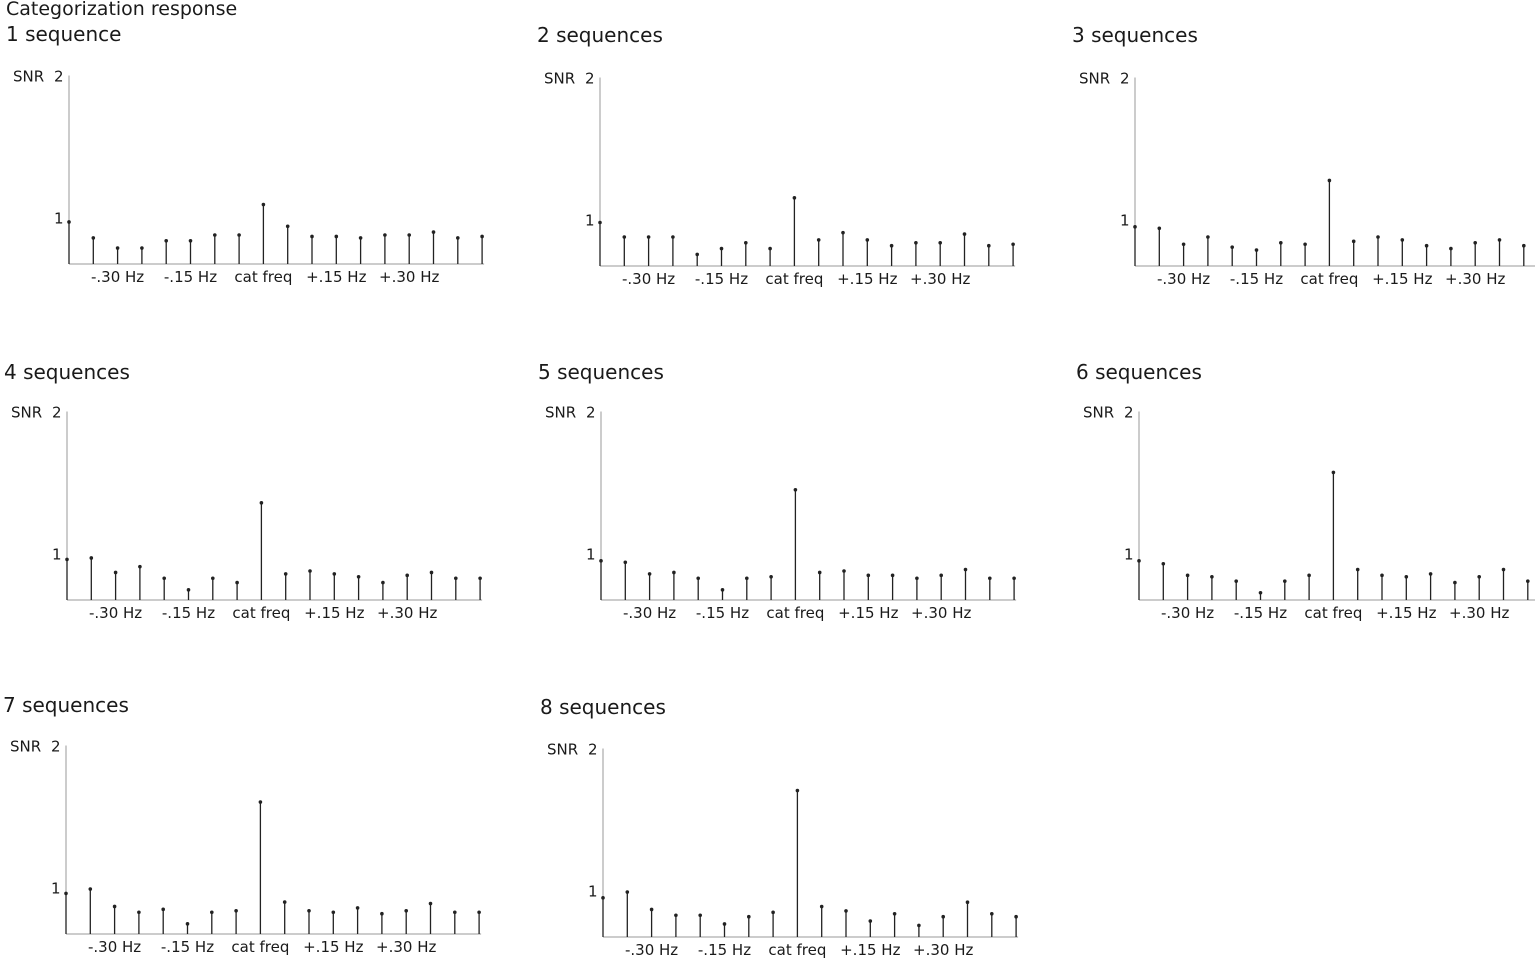 The width and height of the screenshot is (1535, 965). Describe the element at coordinates (64, 34) in the screenshot. I see `panel-title: 1 sequence` at that location.